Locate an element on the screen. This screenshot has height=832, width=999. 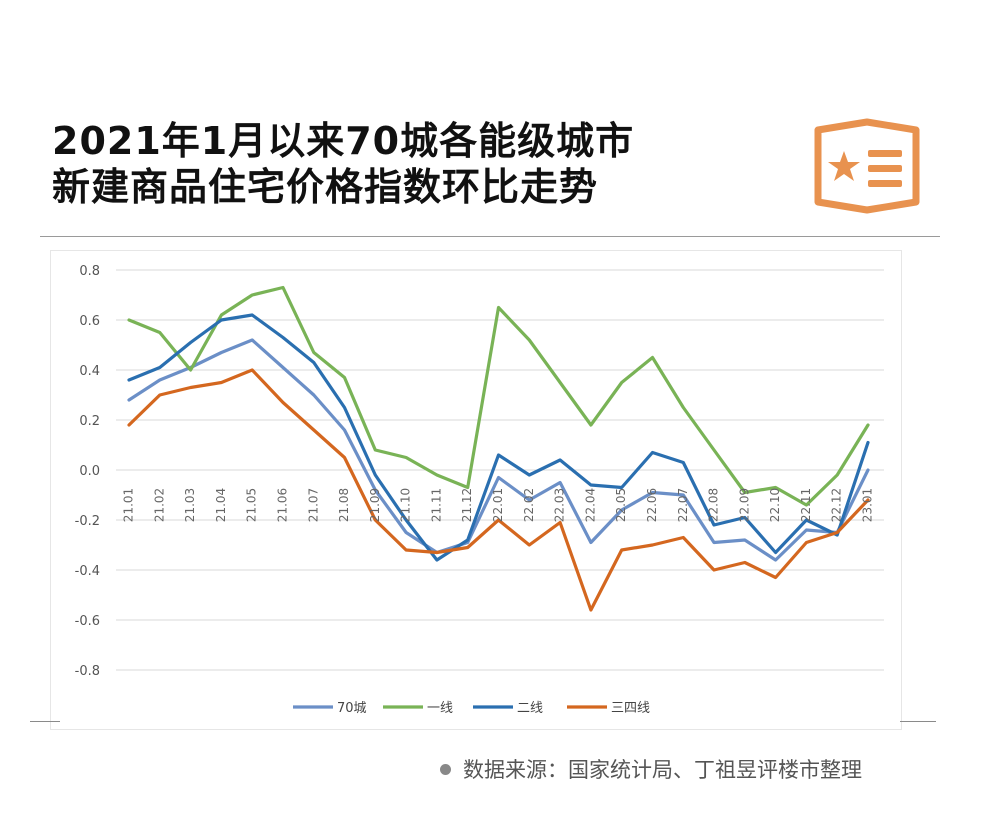
title-line-2: 新建商品住宅价格指数环比走势 is located at coordinates (325, 187).